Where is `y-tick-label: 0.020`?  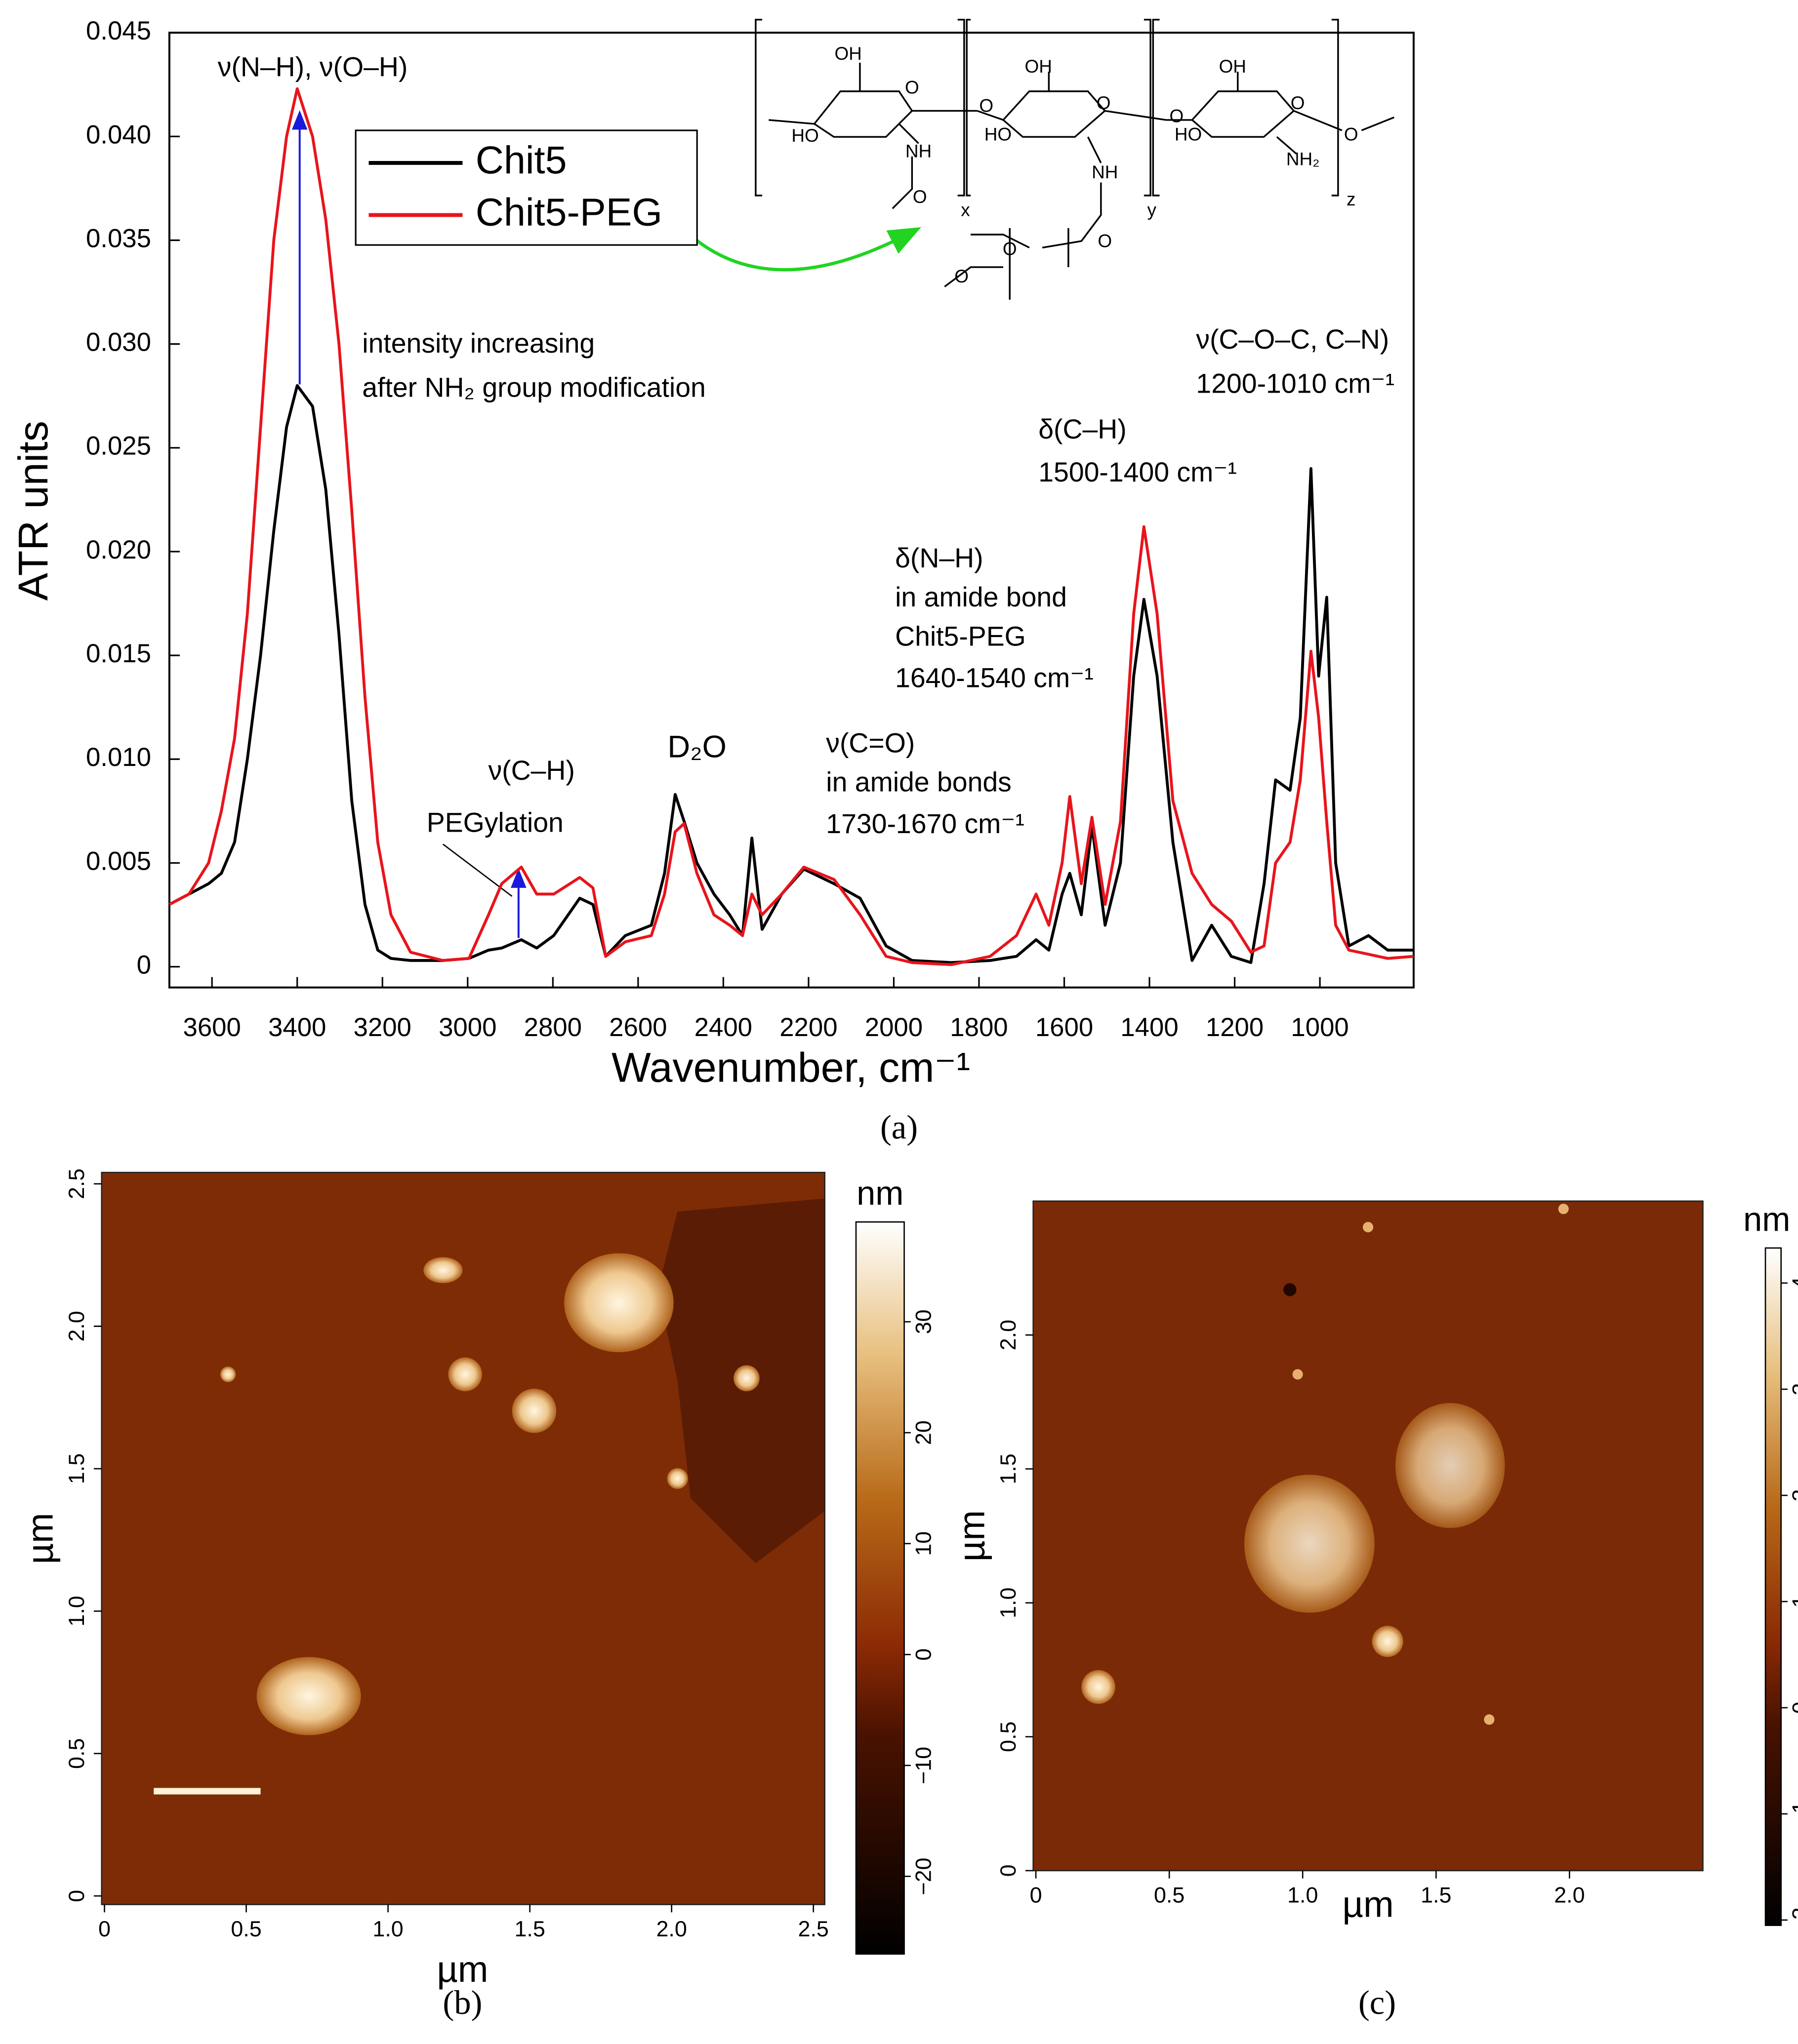 y-tick-label: 0.020 is located at coordinates (118, 549).